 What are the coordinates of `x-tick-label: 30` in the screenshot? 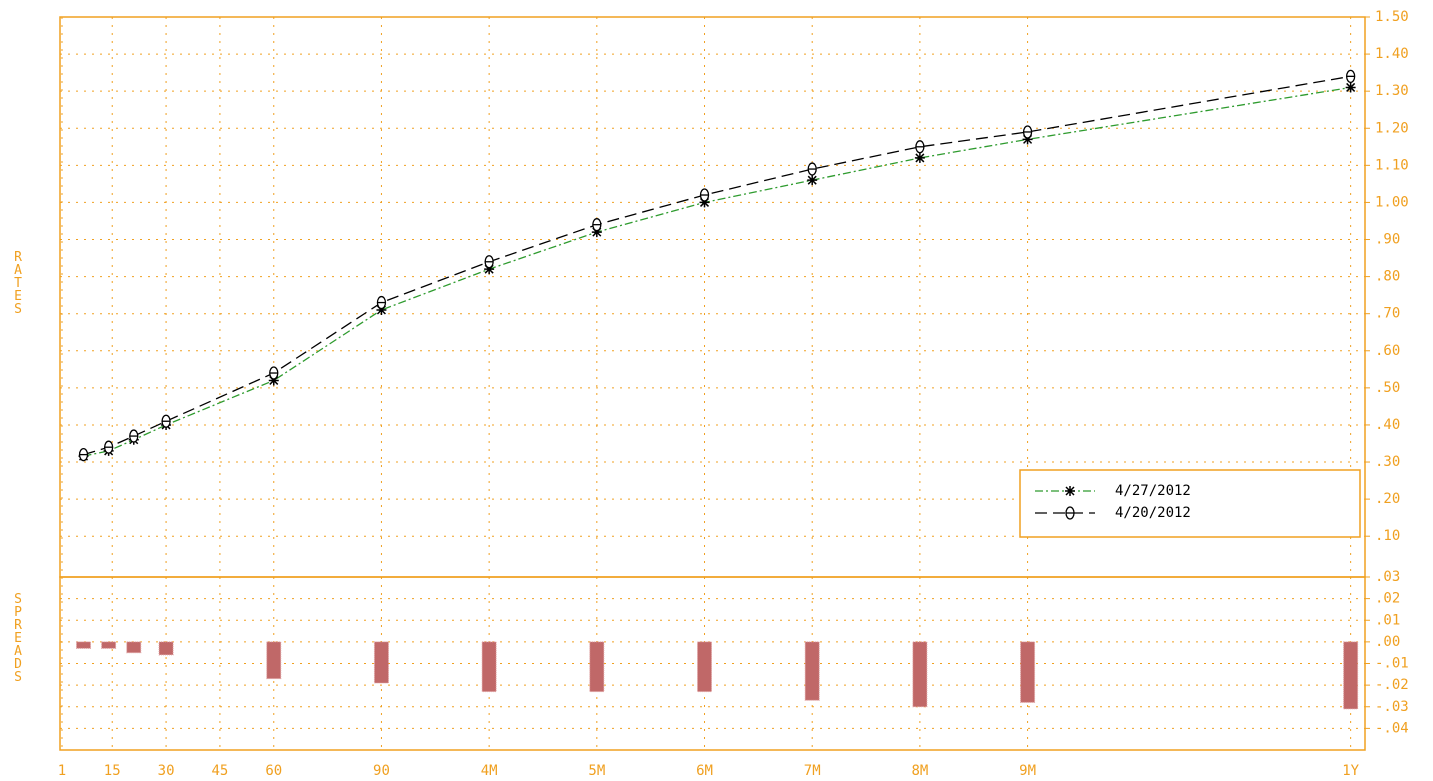 It's located at (166, 771).